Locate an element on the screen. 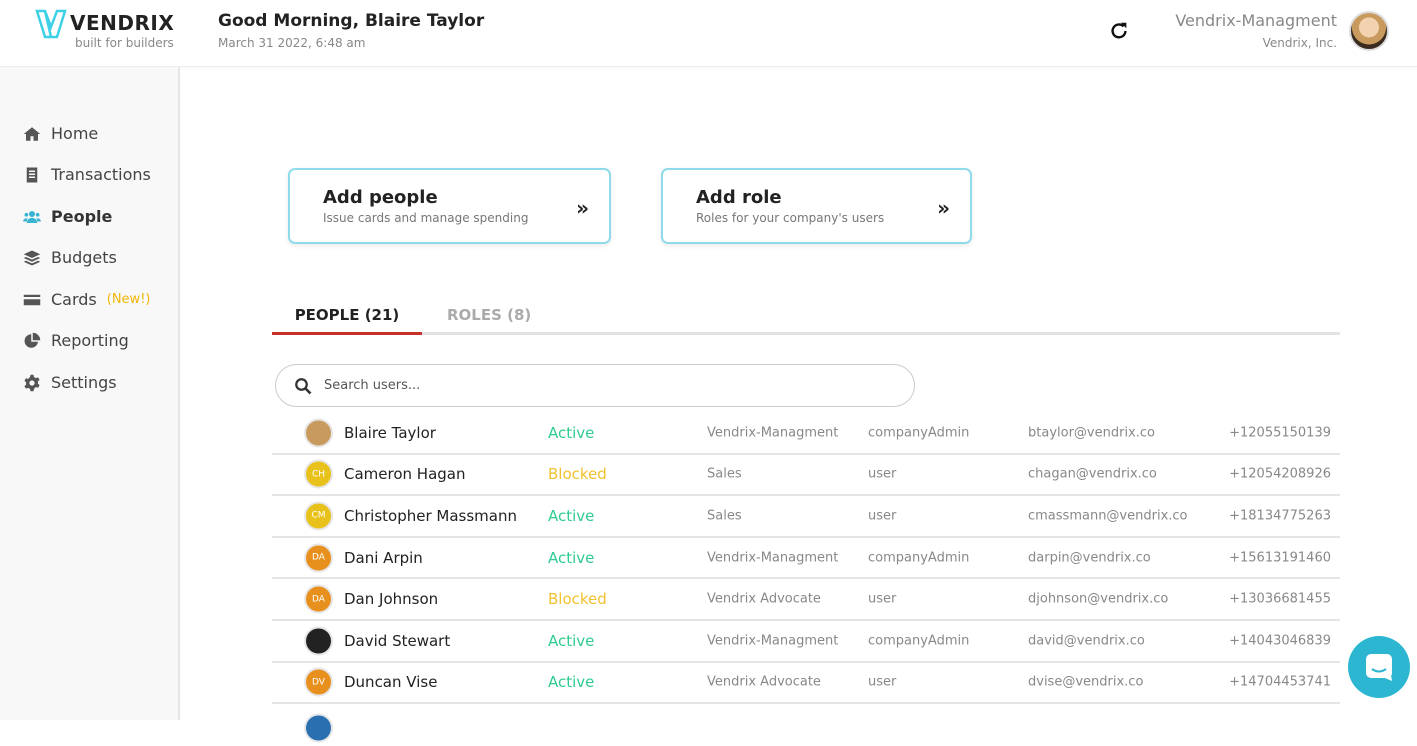  home-icon is located at coordinates (32, 133).